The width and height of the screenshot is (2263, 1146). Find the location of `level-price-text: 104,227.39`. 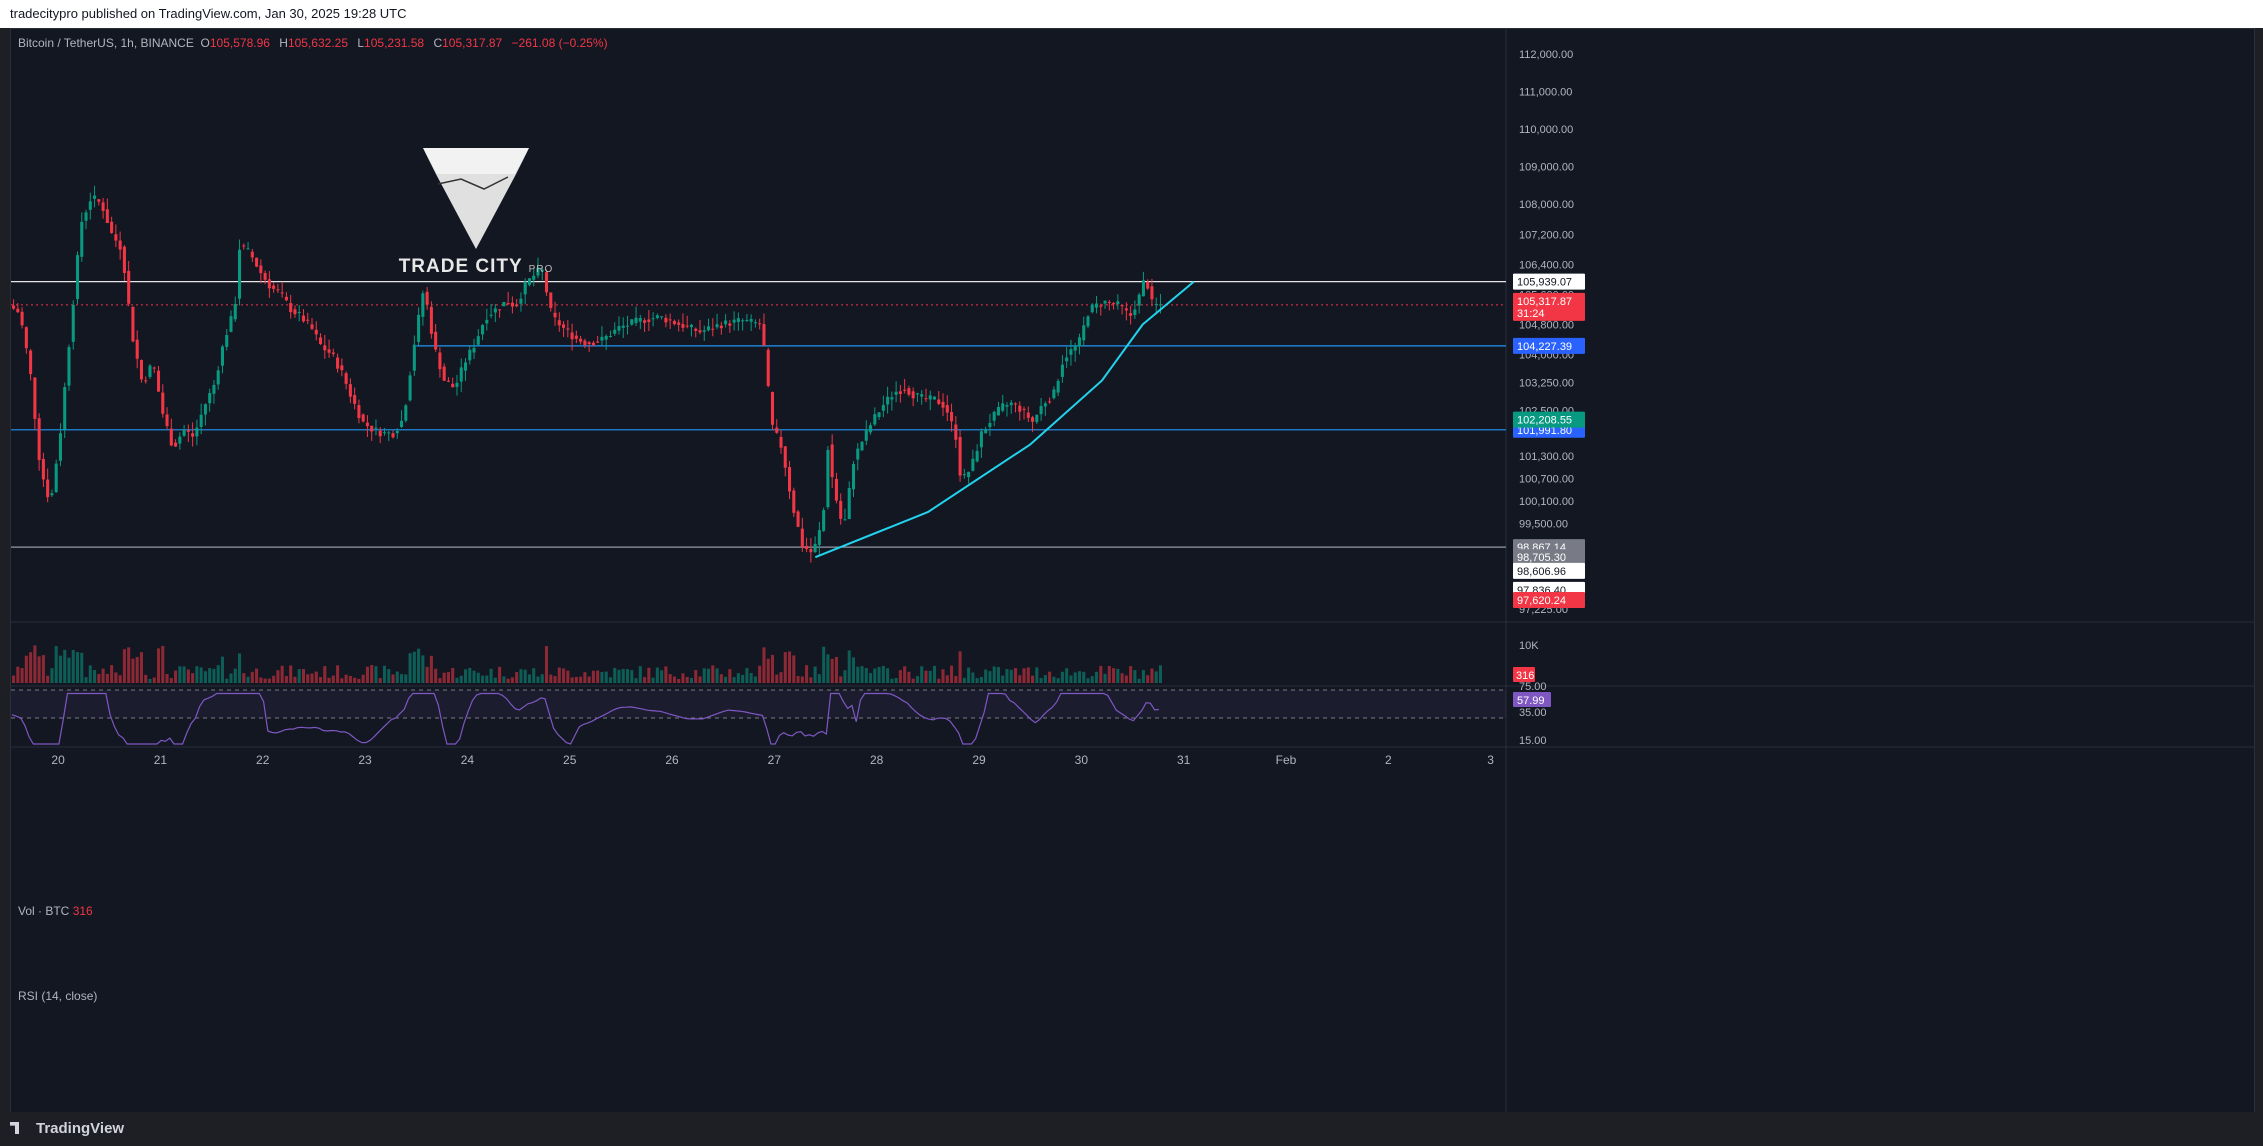

level-price-text: 104,227.39 is located at coordinates (1544, 347).